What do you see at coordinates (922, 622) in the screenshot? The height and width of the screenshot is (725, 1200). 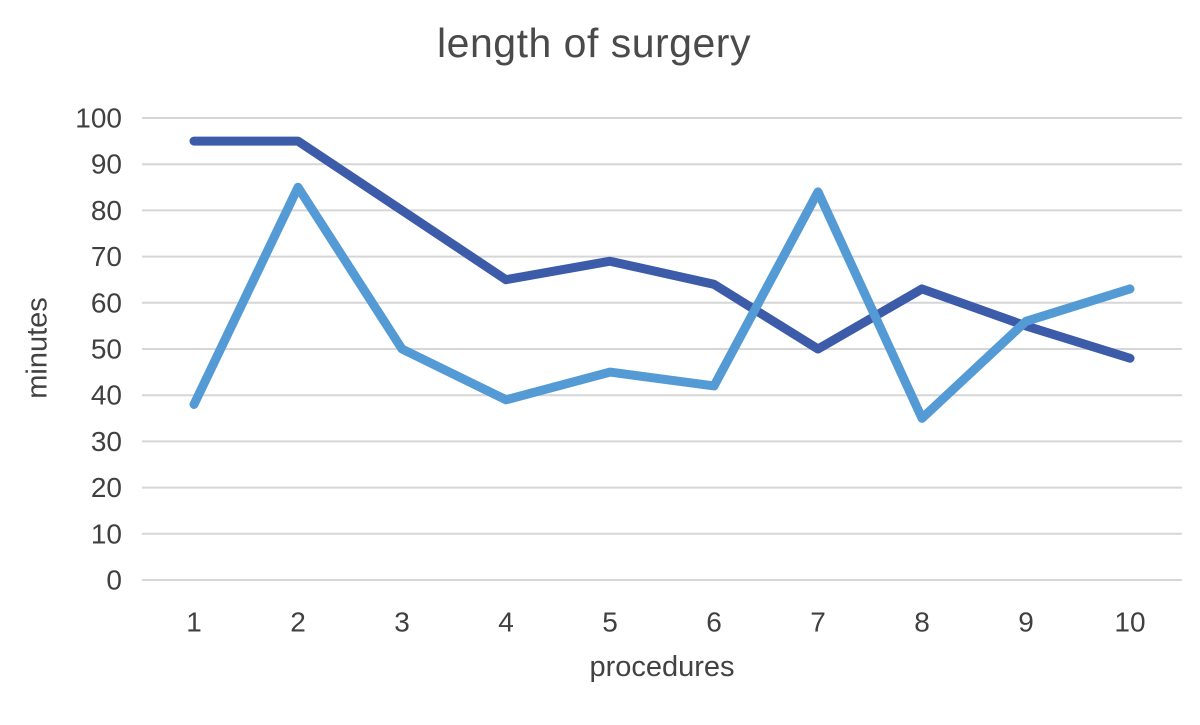 I see `x-tick-label: 8` at bounding box center [922, 622].